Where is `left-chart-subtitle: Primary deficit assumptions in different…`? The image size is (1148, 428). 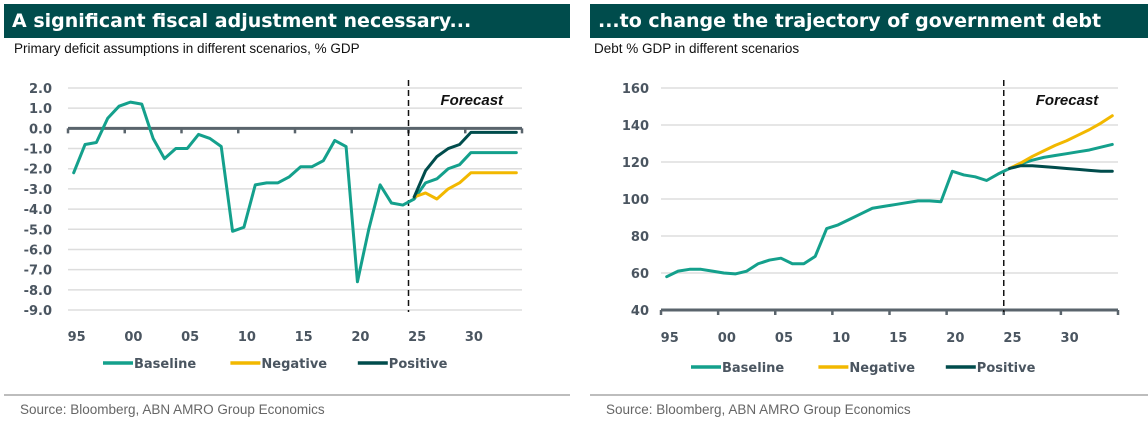
left-chart-subtitle: Primary deficit assumptions in different… is located at coordinates (187, 48).